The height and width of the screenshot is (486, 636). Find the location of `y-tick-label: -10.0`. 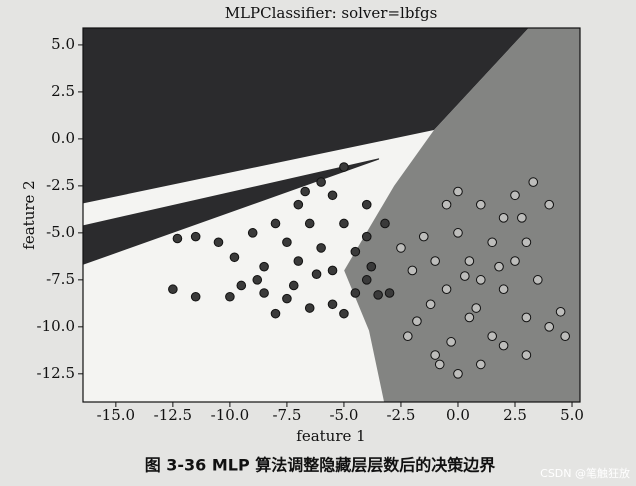

y-tick-label: -10.0 is located at coordinates (56, 326).